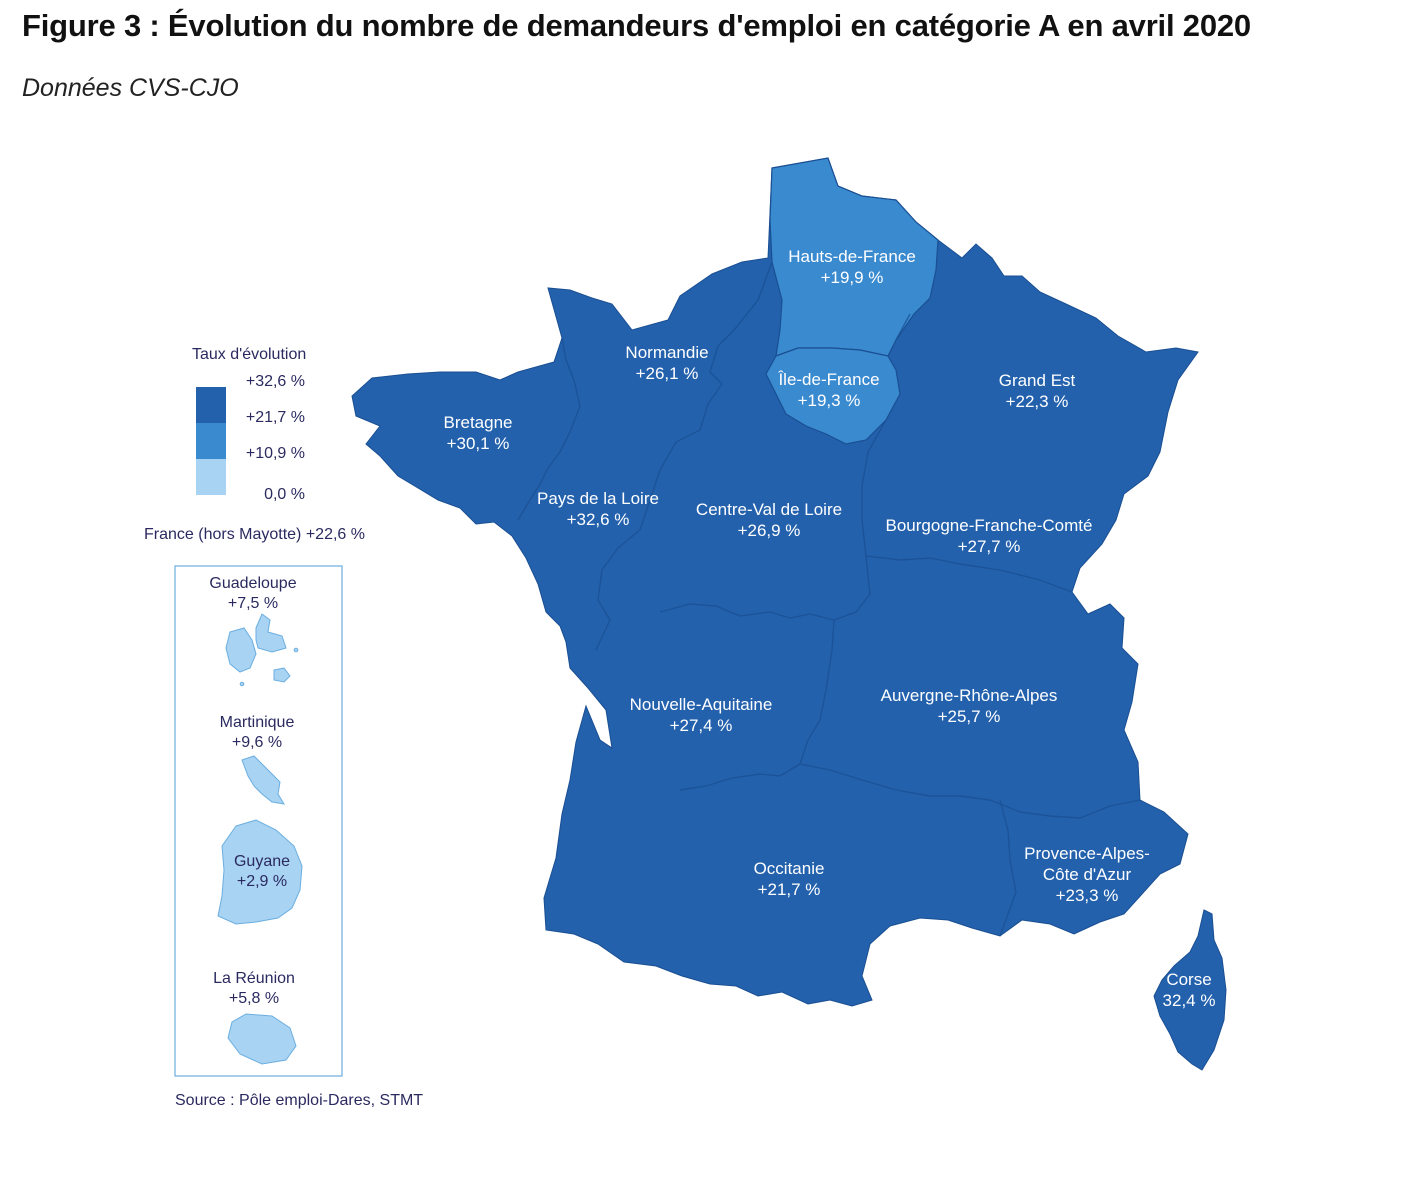 This screenshot has height=1194, width=1406. What do you see at coordinates (249, 354) in the screenshot?
I see `legend-title: Taux d'évolution` at bounding box center [249, 354].